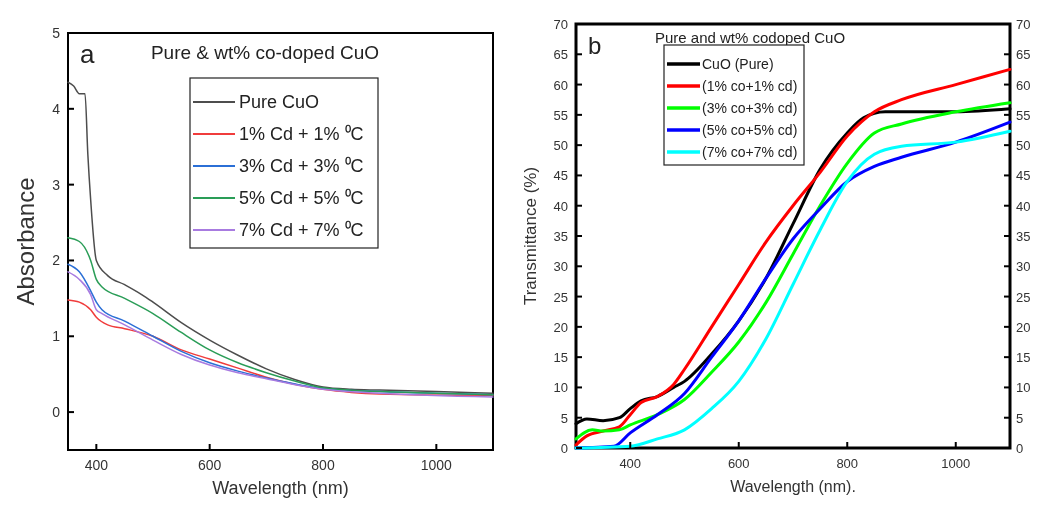 This screenshot has width=1039, height=515. Describe the element at coordinates (750, 107) in the screenshot. I see `legend-label: (3% co+3% cd)` at that location.